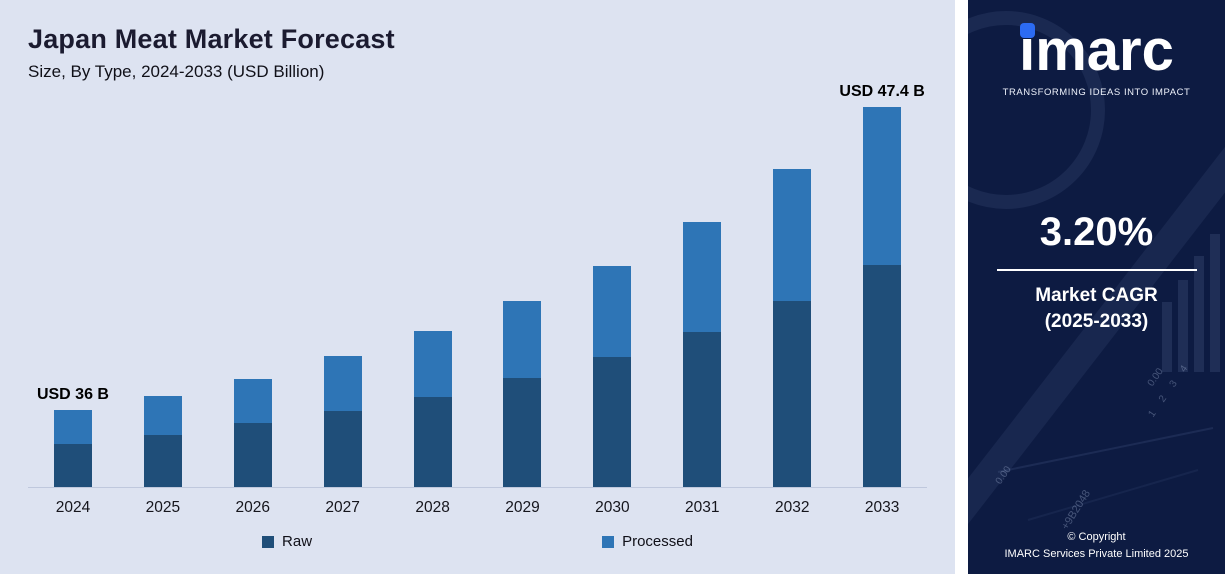 The height and width of the screenshot is (574, 1225). I want to click on imarc-logo-dot-icon, so click(1028, 30).